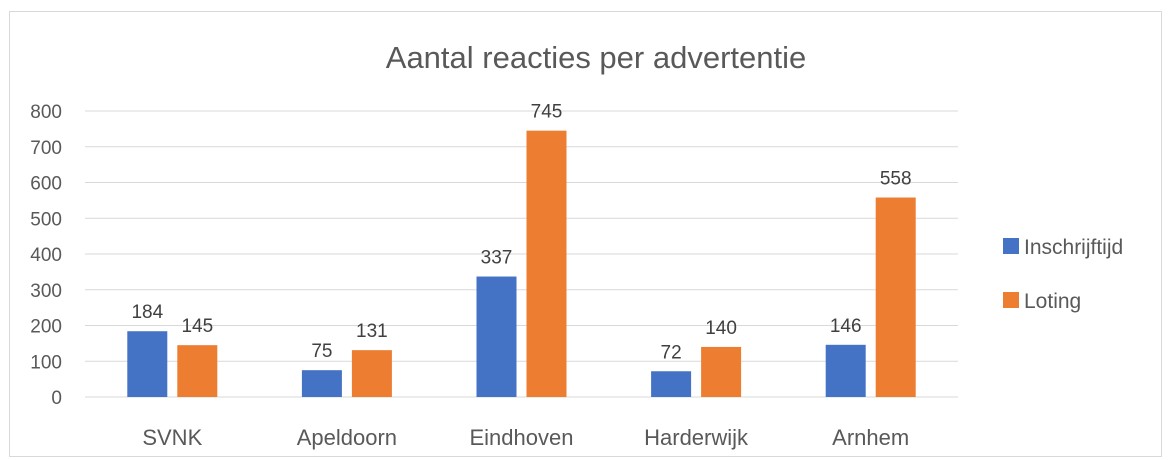  I want to click on data-label: 146, so click(846, 326).